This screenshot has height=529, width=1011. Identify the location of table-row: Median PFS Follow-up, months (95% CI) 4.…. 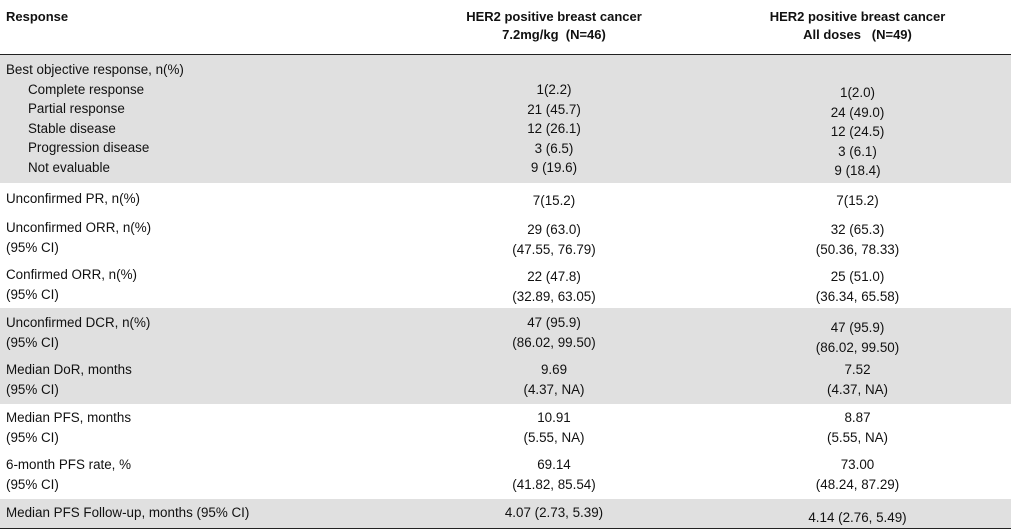
(505, 514).